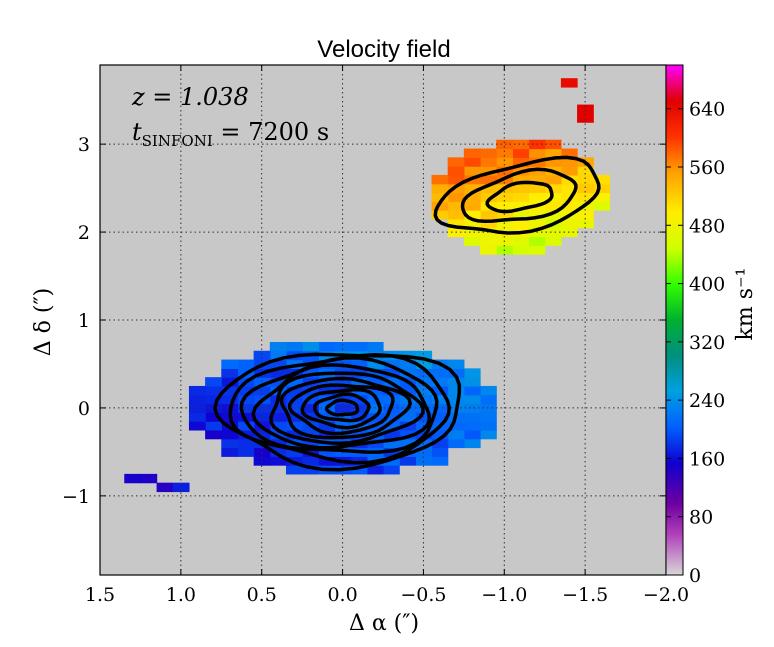 The image size is (774, 647). Describe the element at coordinates (84, 409) in the screenshot. I see `y-tick-label: 0` at that location.